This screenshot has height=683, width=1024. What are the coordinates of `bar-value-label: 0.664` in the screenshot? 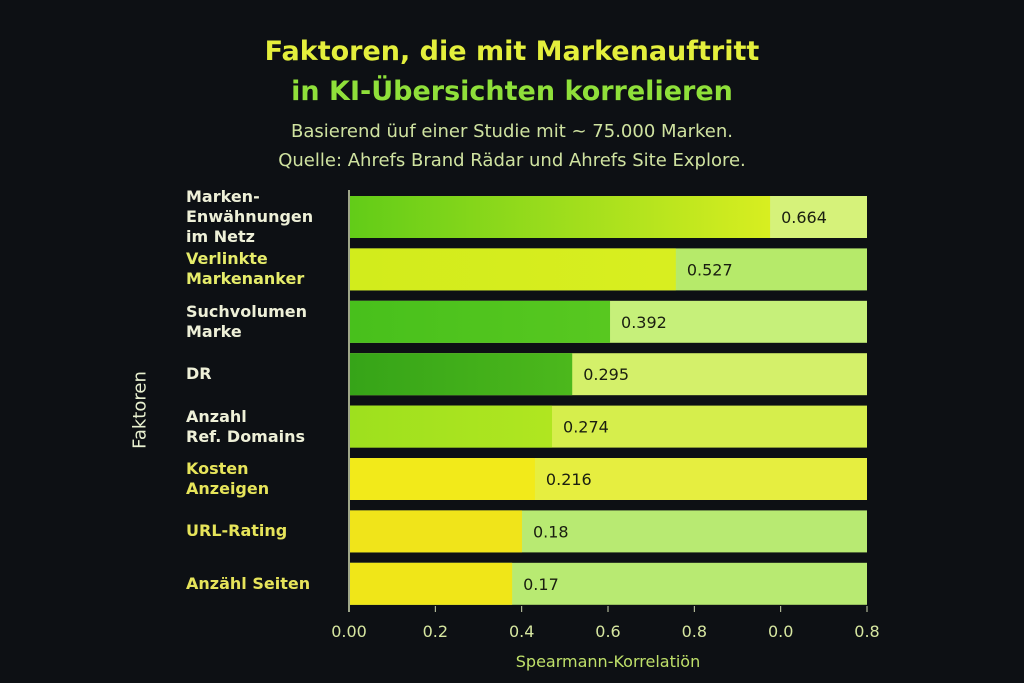 It's located at (804, 217).